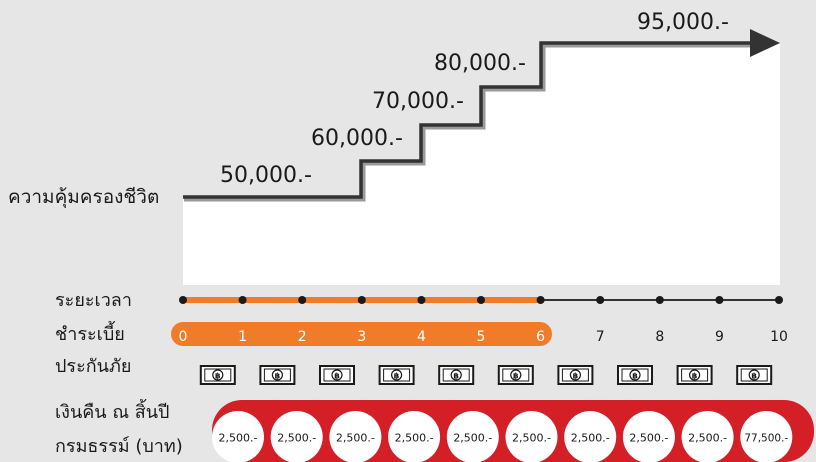 Image resolution: width=816 pixels, height=462 pixels. I want to click on premium-label-line1: ชำระเบี้ย, so click(90, 333).